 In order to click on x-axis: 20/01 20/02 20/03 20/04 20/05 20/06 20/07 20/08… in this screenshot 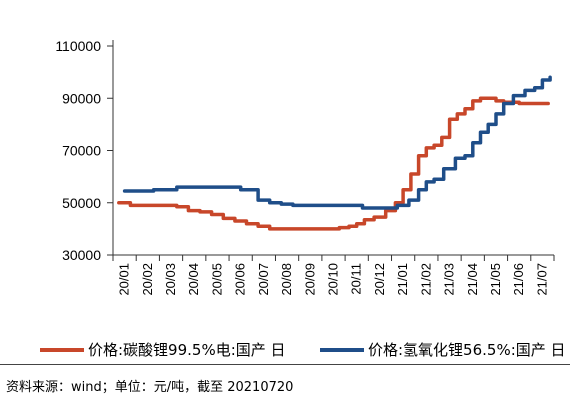, I will do `click(333, 275)`.